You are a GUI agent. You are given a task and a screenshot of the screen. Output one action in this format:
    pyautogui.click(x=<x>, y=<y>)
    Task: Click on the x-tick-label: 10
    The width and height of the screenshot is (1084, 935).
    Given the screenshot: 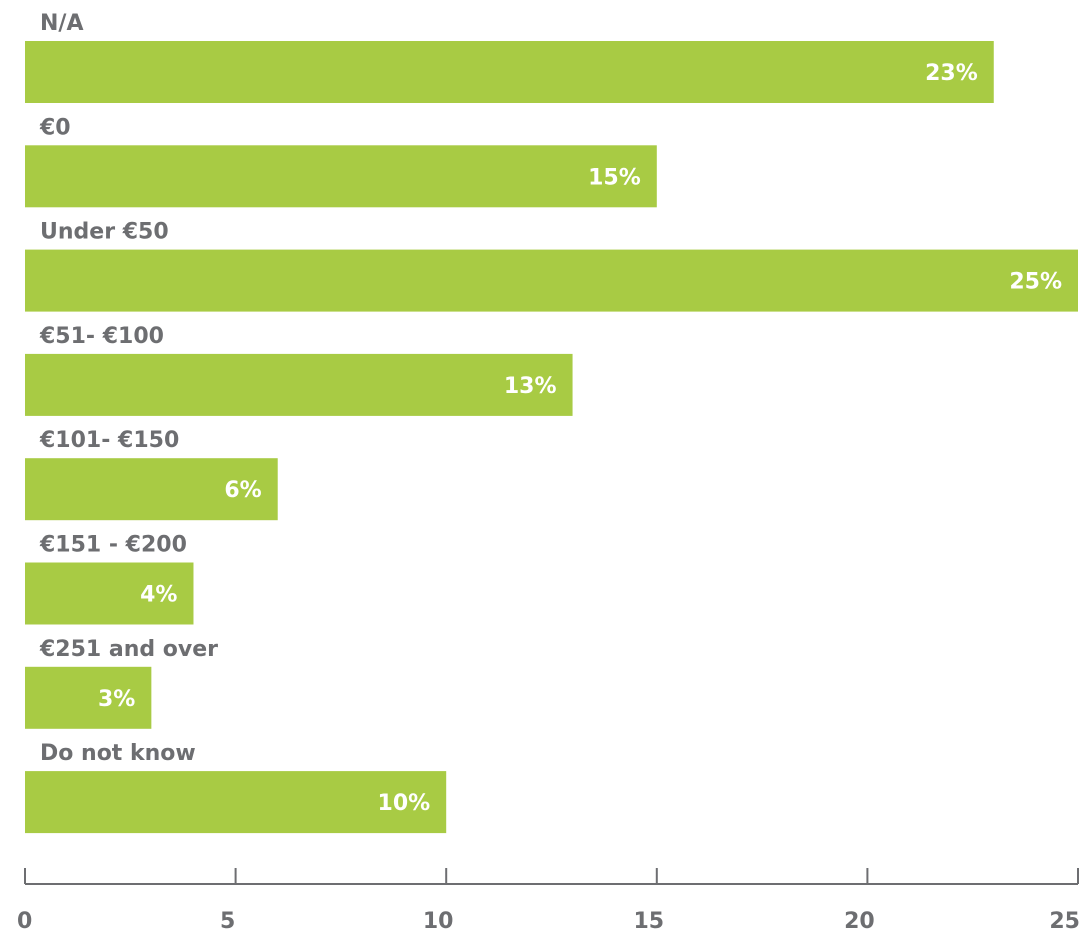 What is the action you would take?
    pyautogui.click(x=438, y=921)
    